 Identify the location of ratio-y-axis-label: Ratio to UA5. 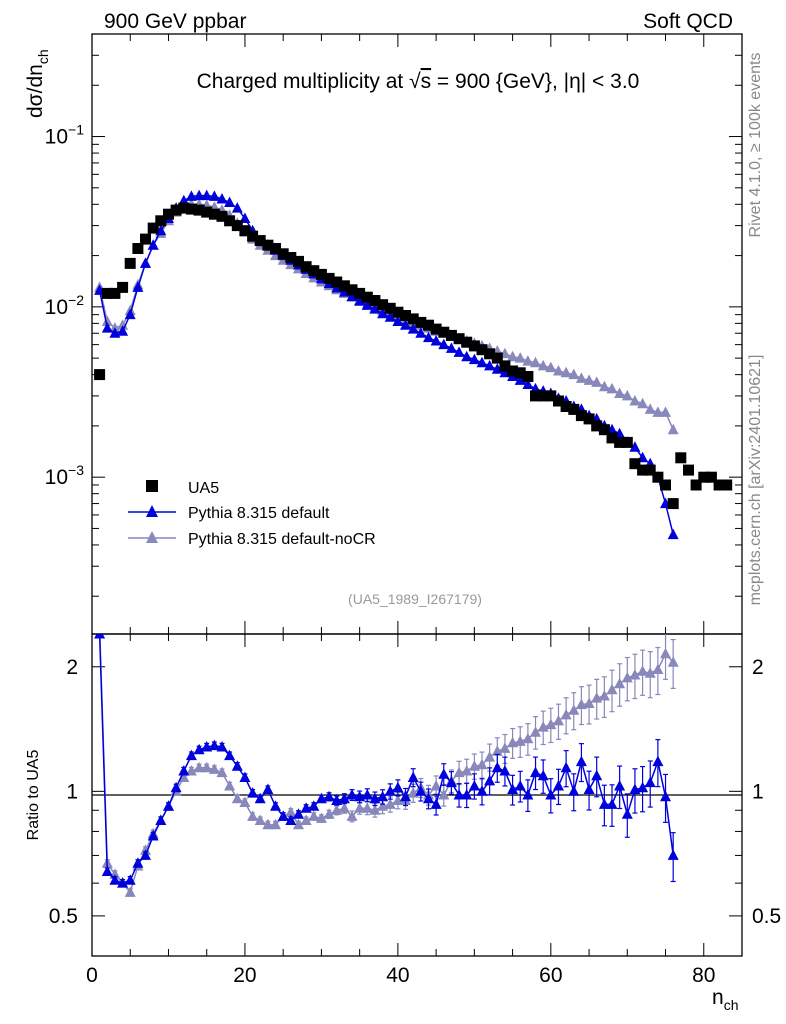
(33, 795).